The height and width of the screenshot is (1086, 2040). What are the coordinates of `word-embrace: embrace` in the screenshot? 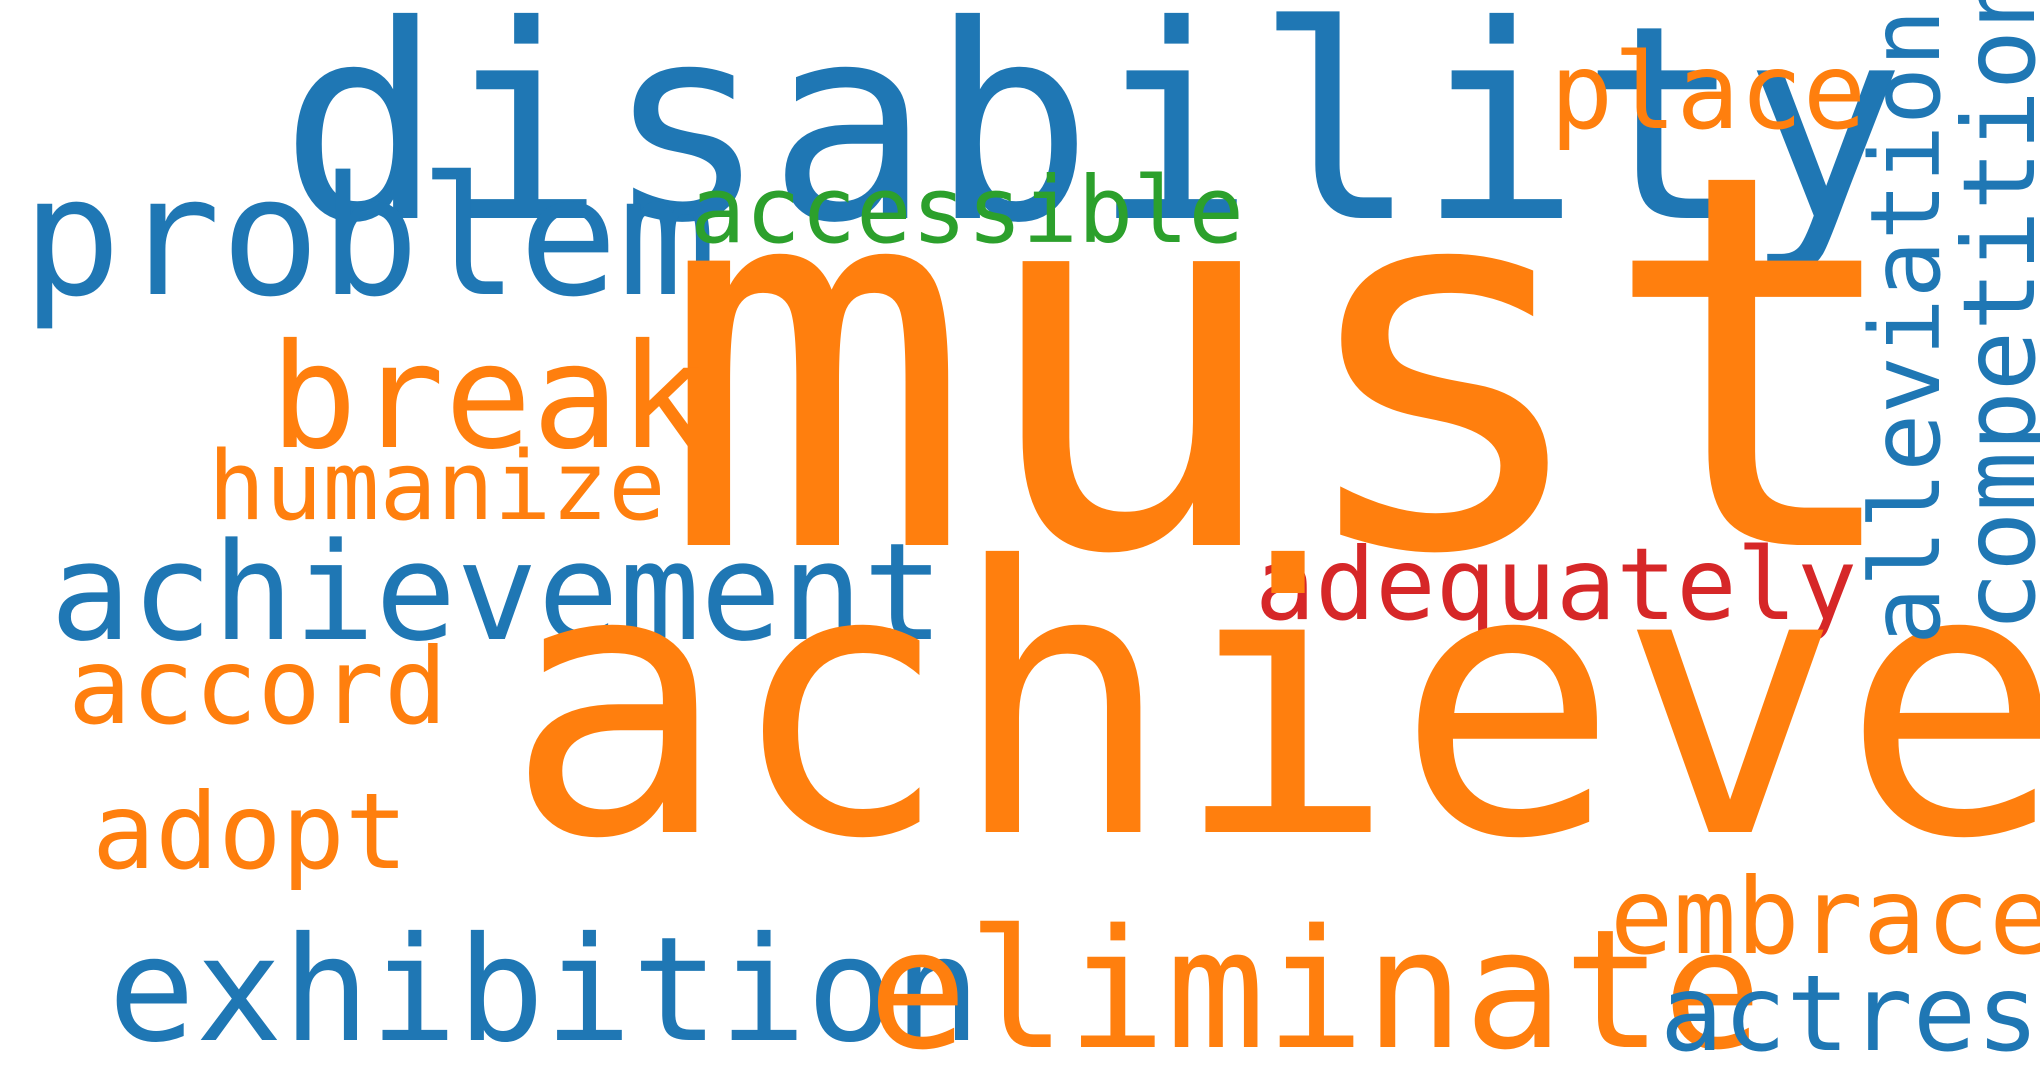 It's located at (1825, 917).